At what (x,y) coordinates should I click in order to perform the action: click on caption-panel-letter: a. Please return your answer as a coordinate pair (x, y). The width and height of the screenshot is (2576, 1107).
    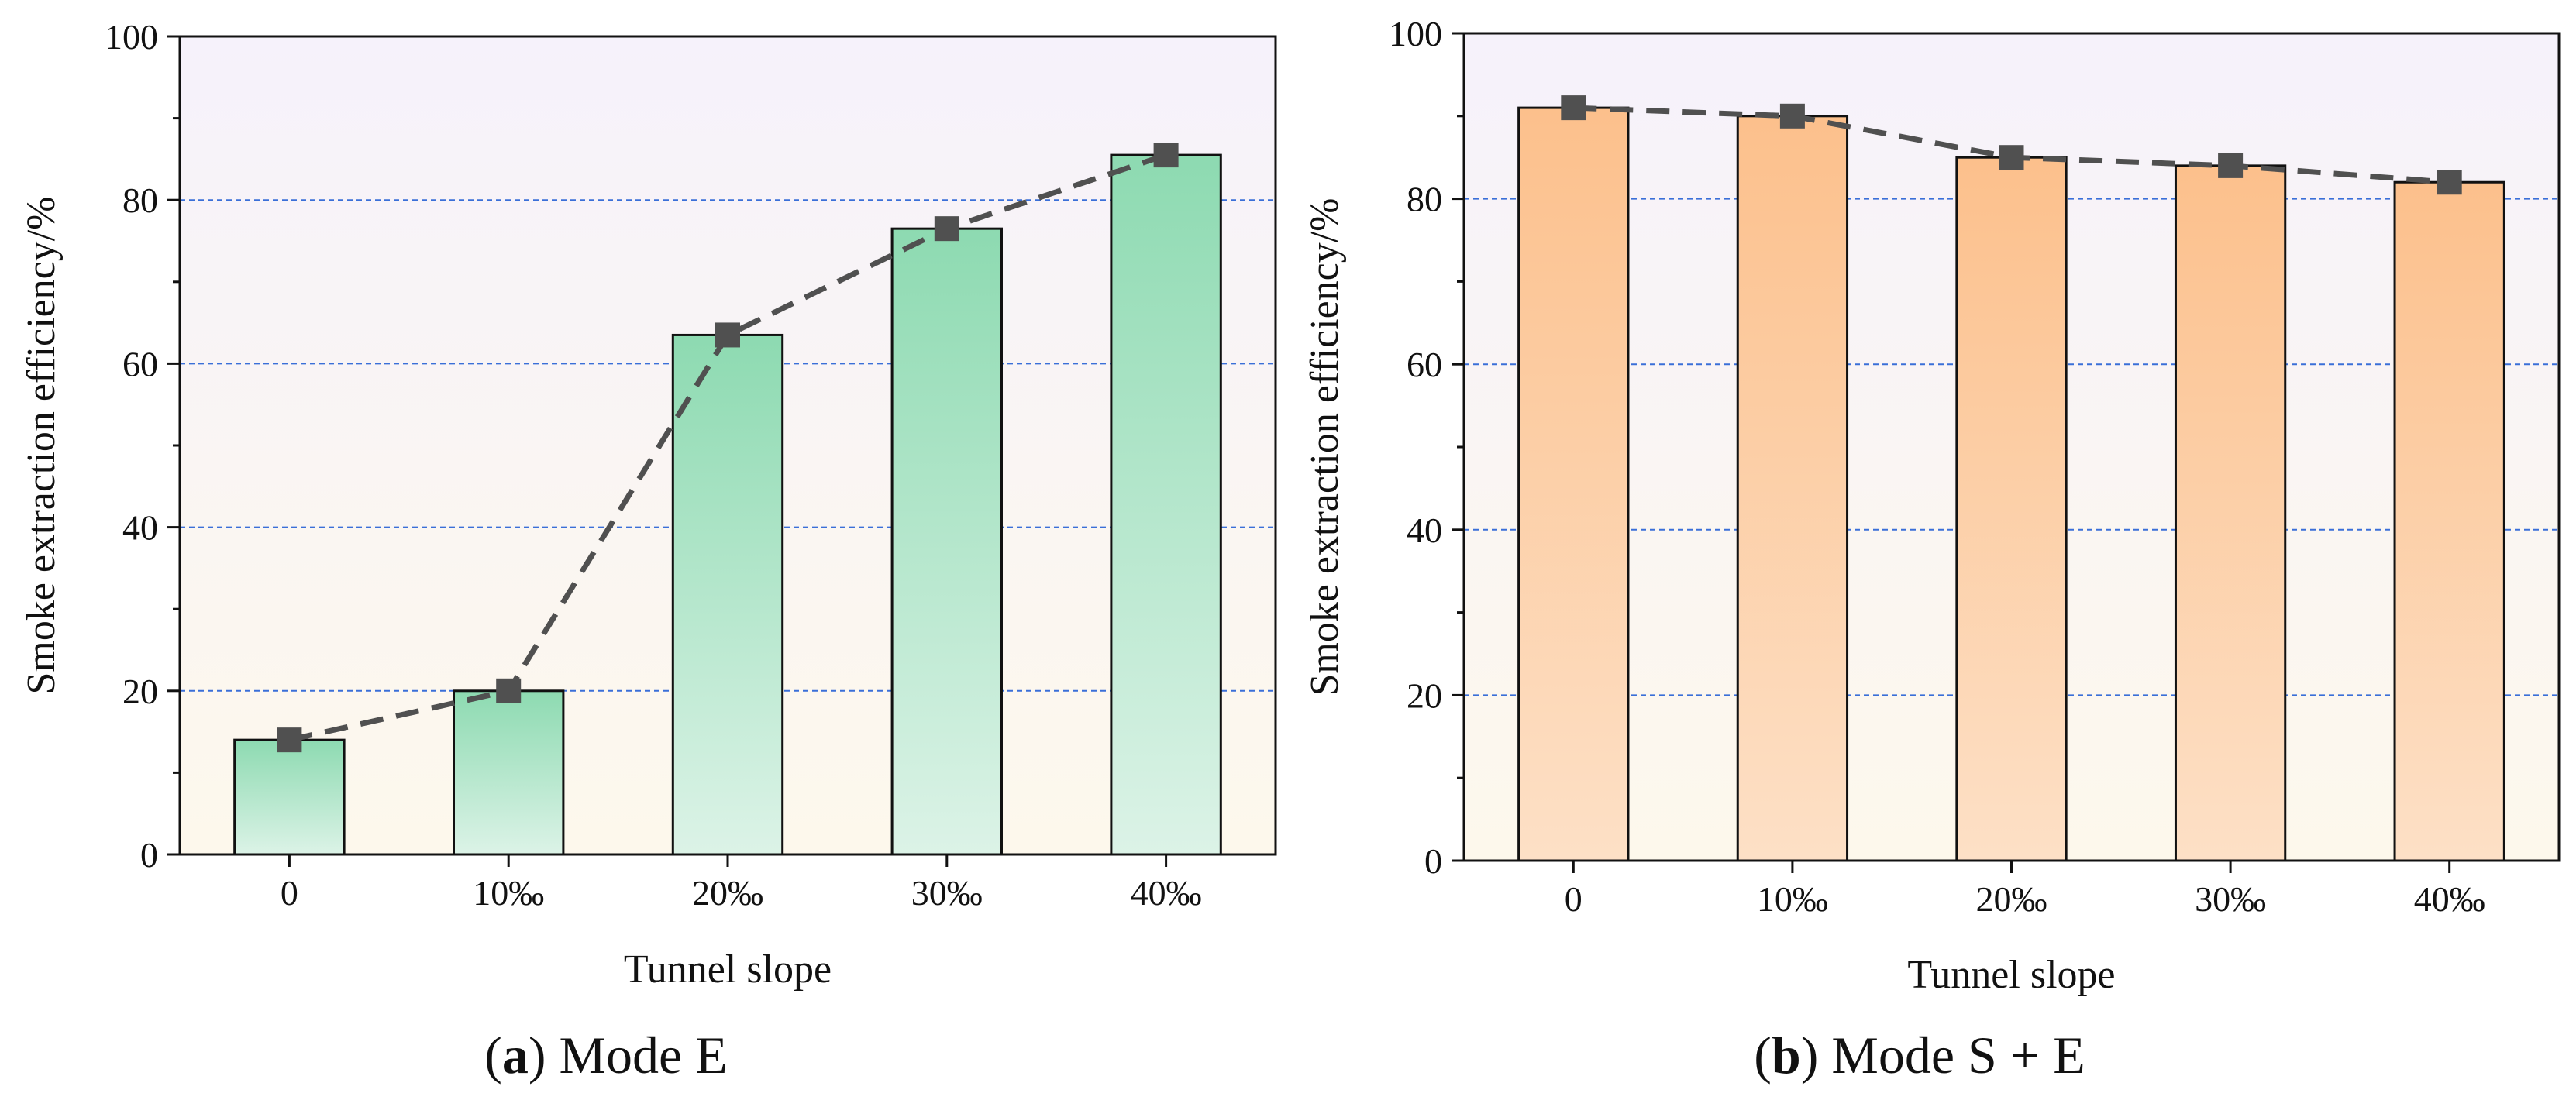
    Looking at the image, I should click on (515, 1055).